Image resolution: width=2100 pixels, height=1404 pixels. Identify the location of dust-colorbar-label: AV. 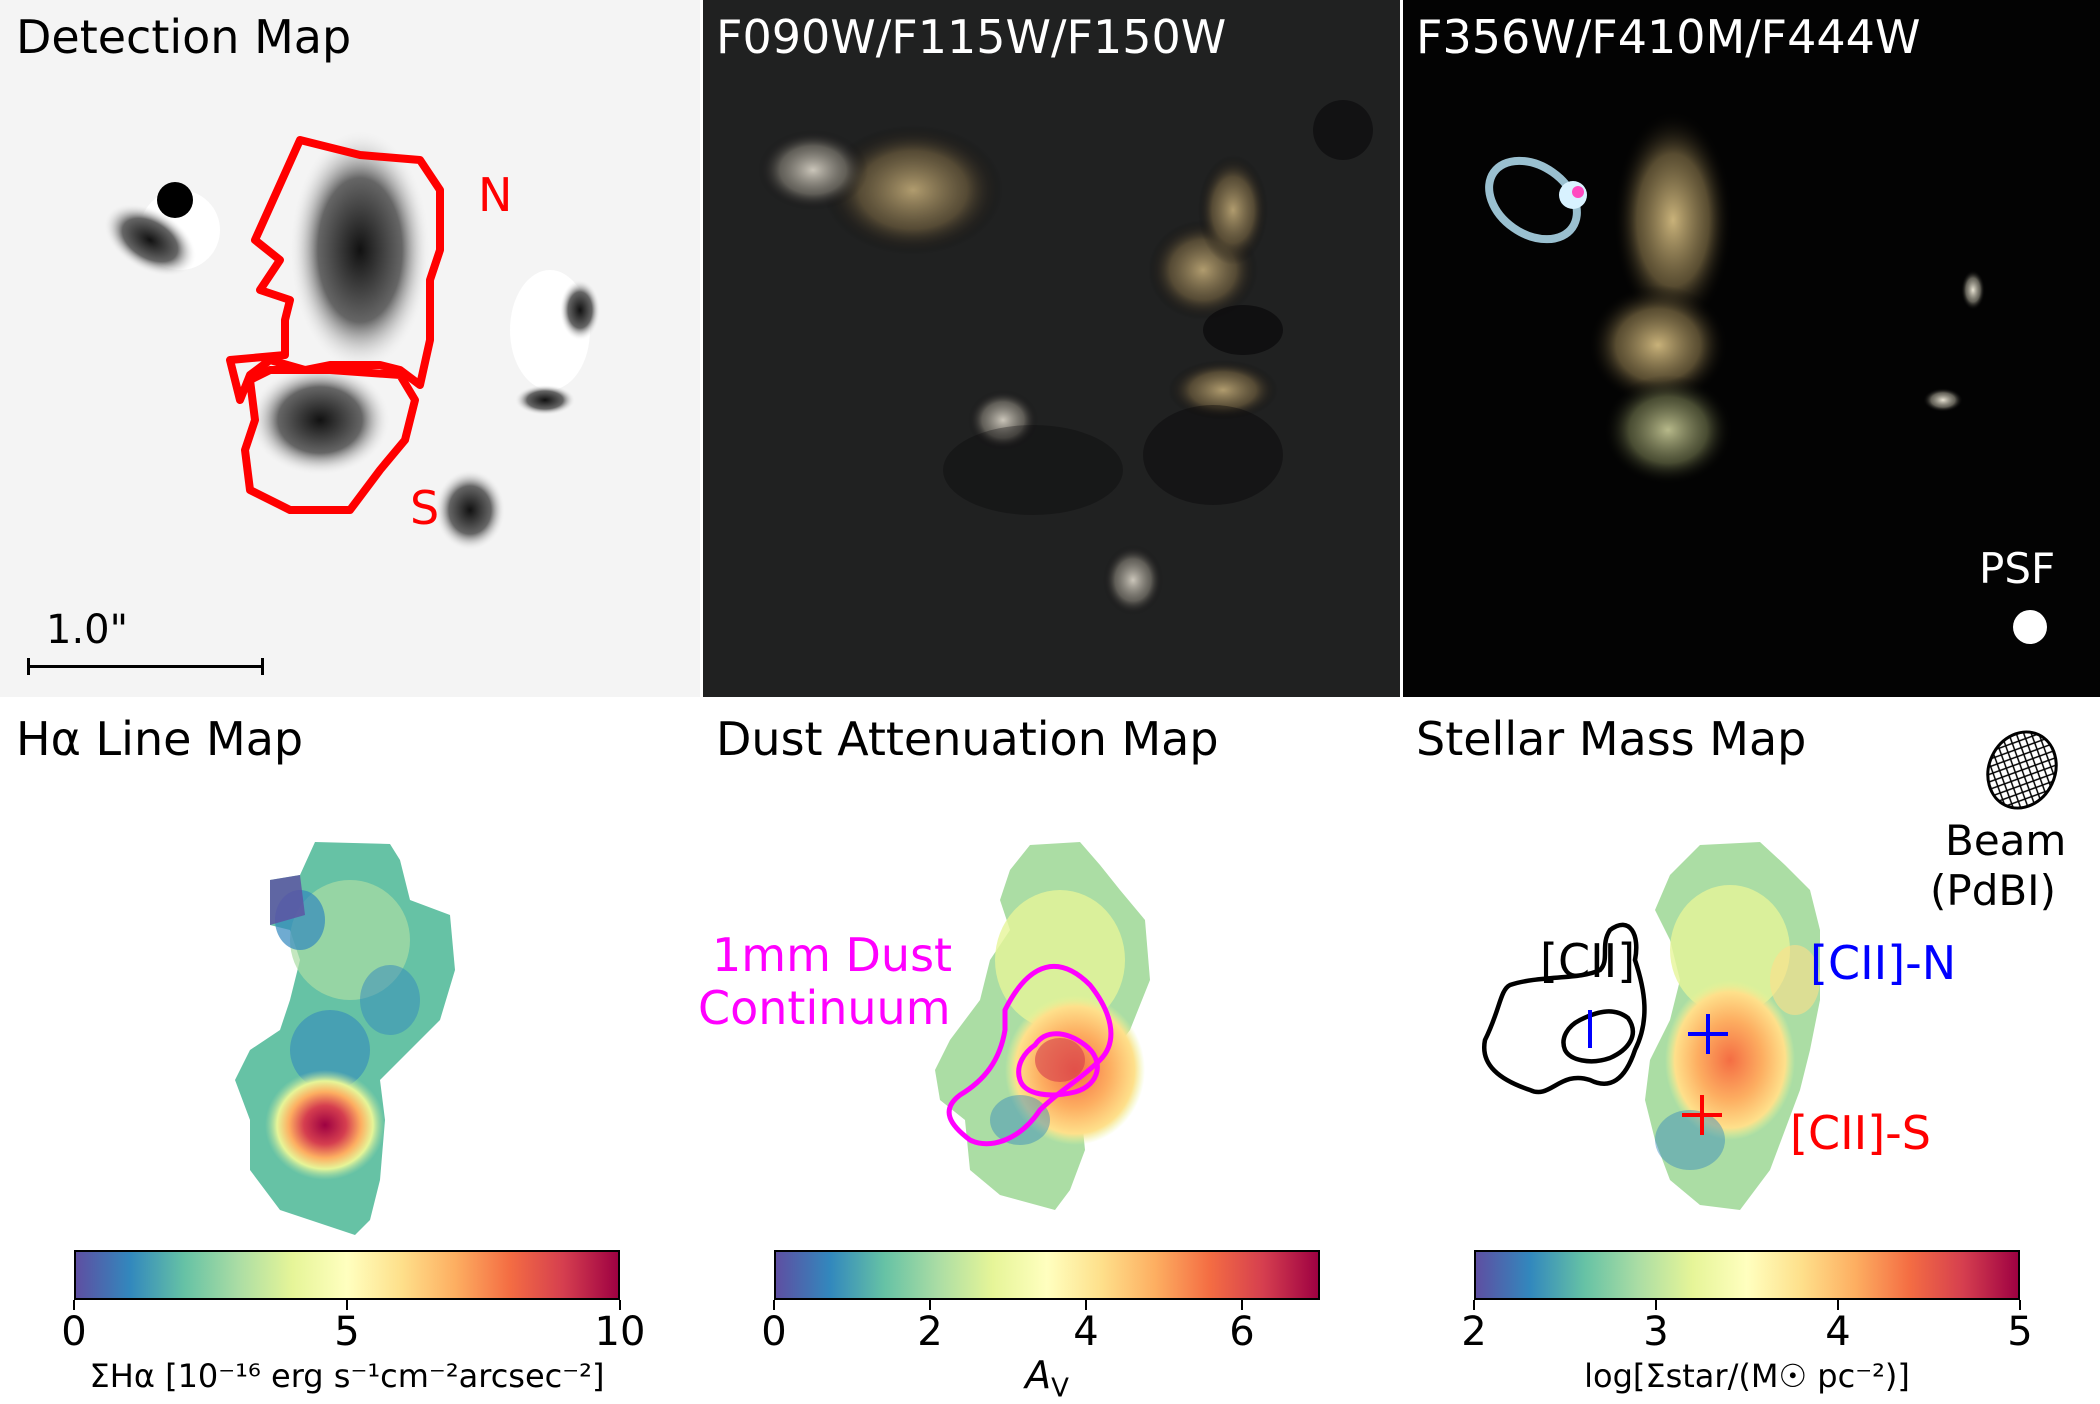
(1047, 1378).